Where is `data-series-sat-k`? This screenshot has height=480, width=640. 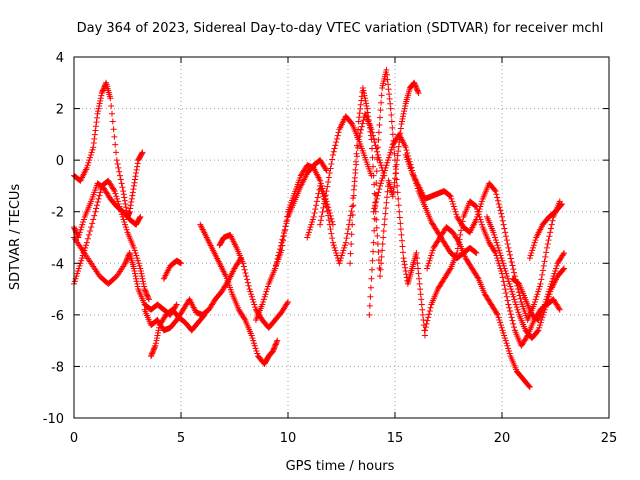
data-series-sat-k is located at coordinates (304, 217).